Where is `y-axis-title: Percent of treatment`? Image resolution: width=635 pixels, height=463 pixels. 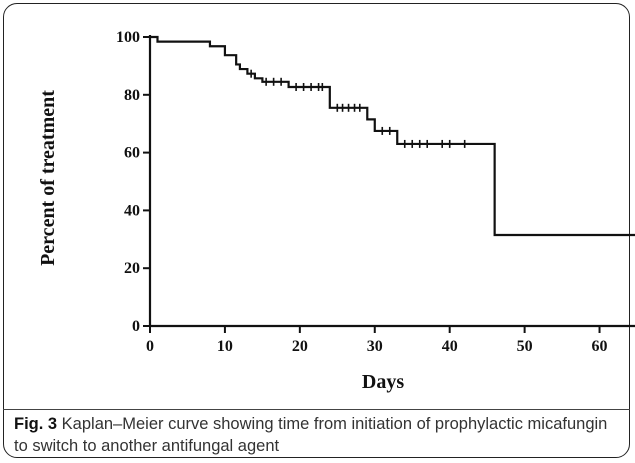
y-axis-title: Percent of treatment is located at coordinates (48, 178).